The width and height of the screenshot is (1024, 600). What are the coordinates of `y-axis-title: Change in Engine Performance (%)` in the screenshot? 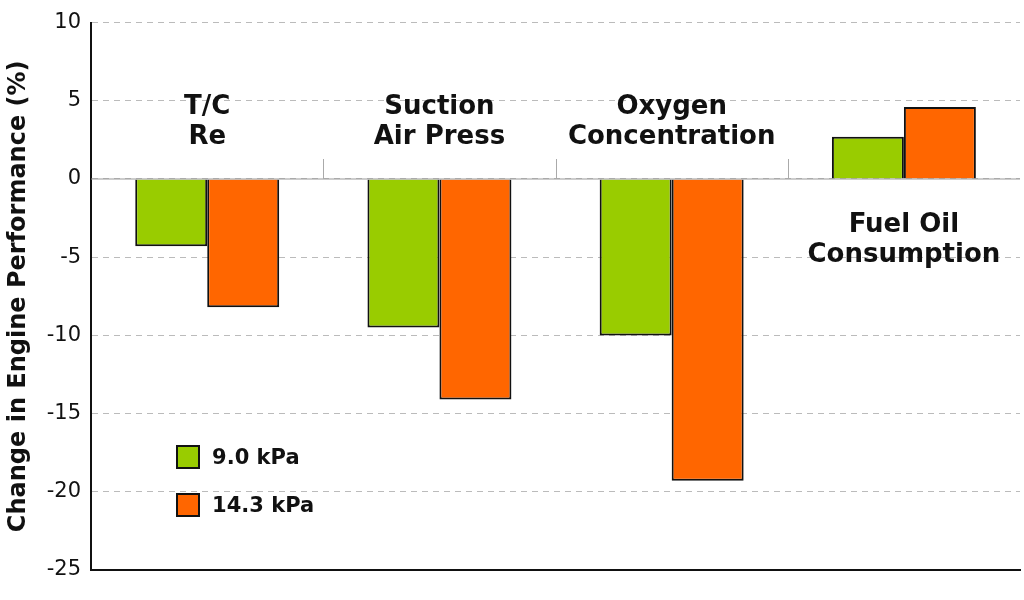 It's located at (16, 296).